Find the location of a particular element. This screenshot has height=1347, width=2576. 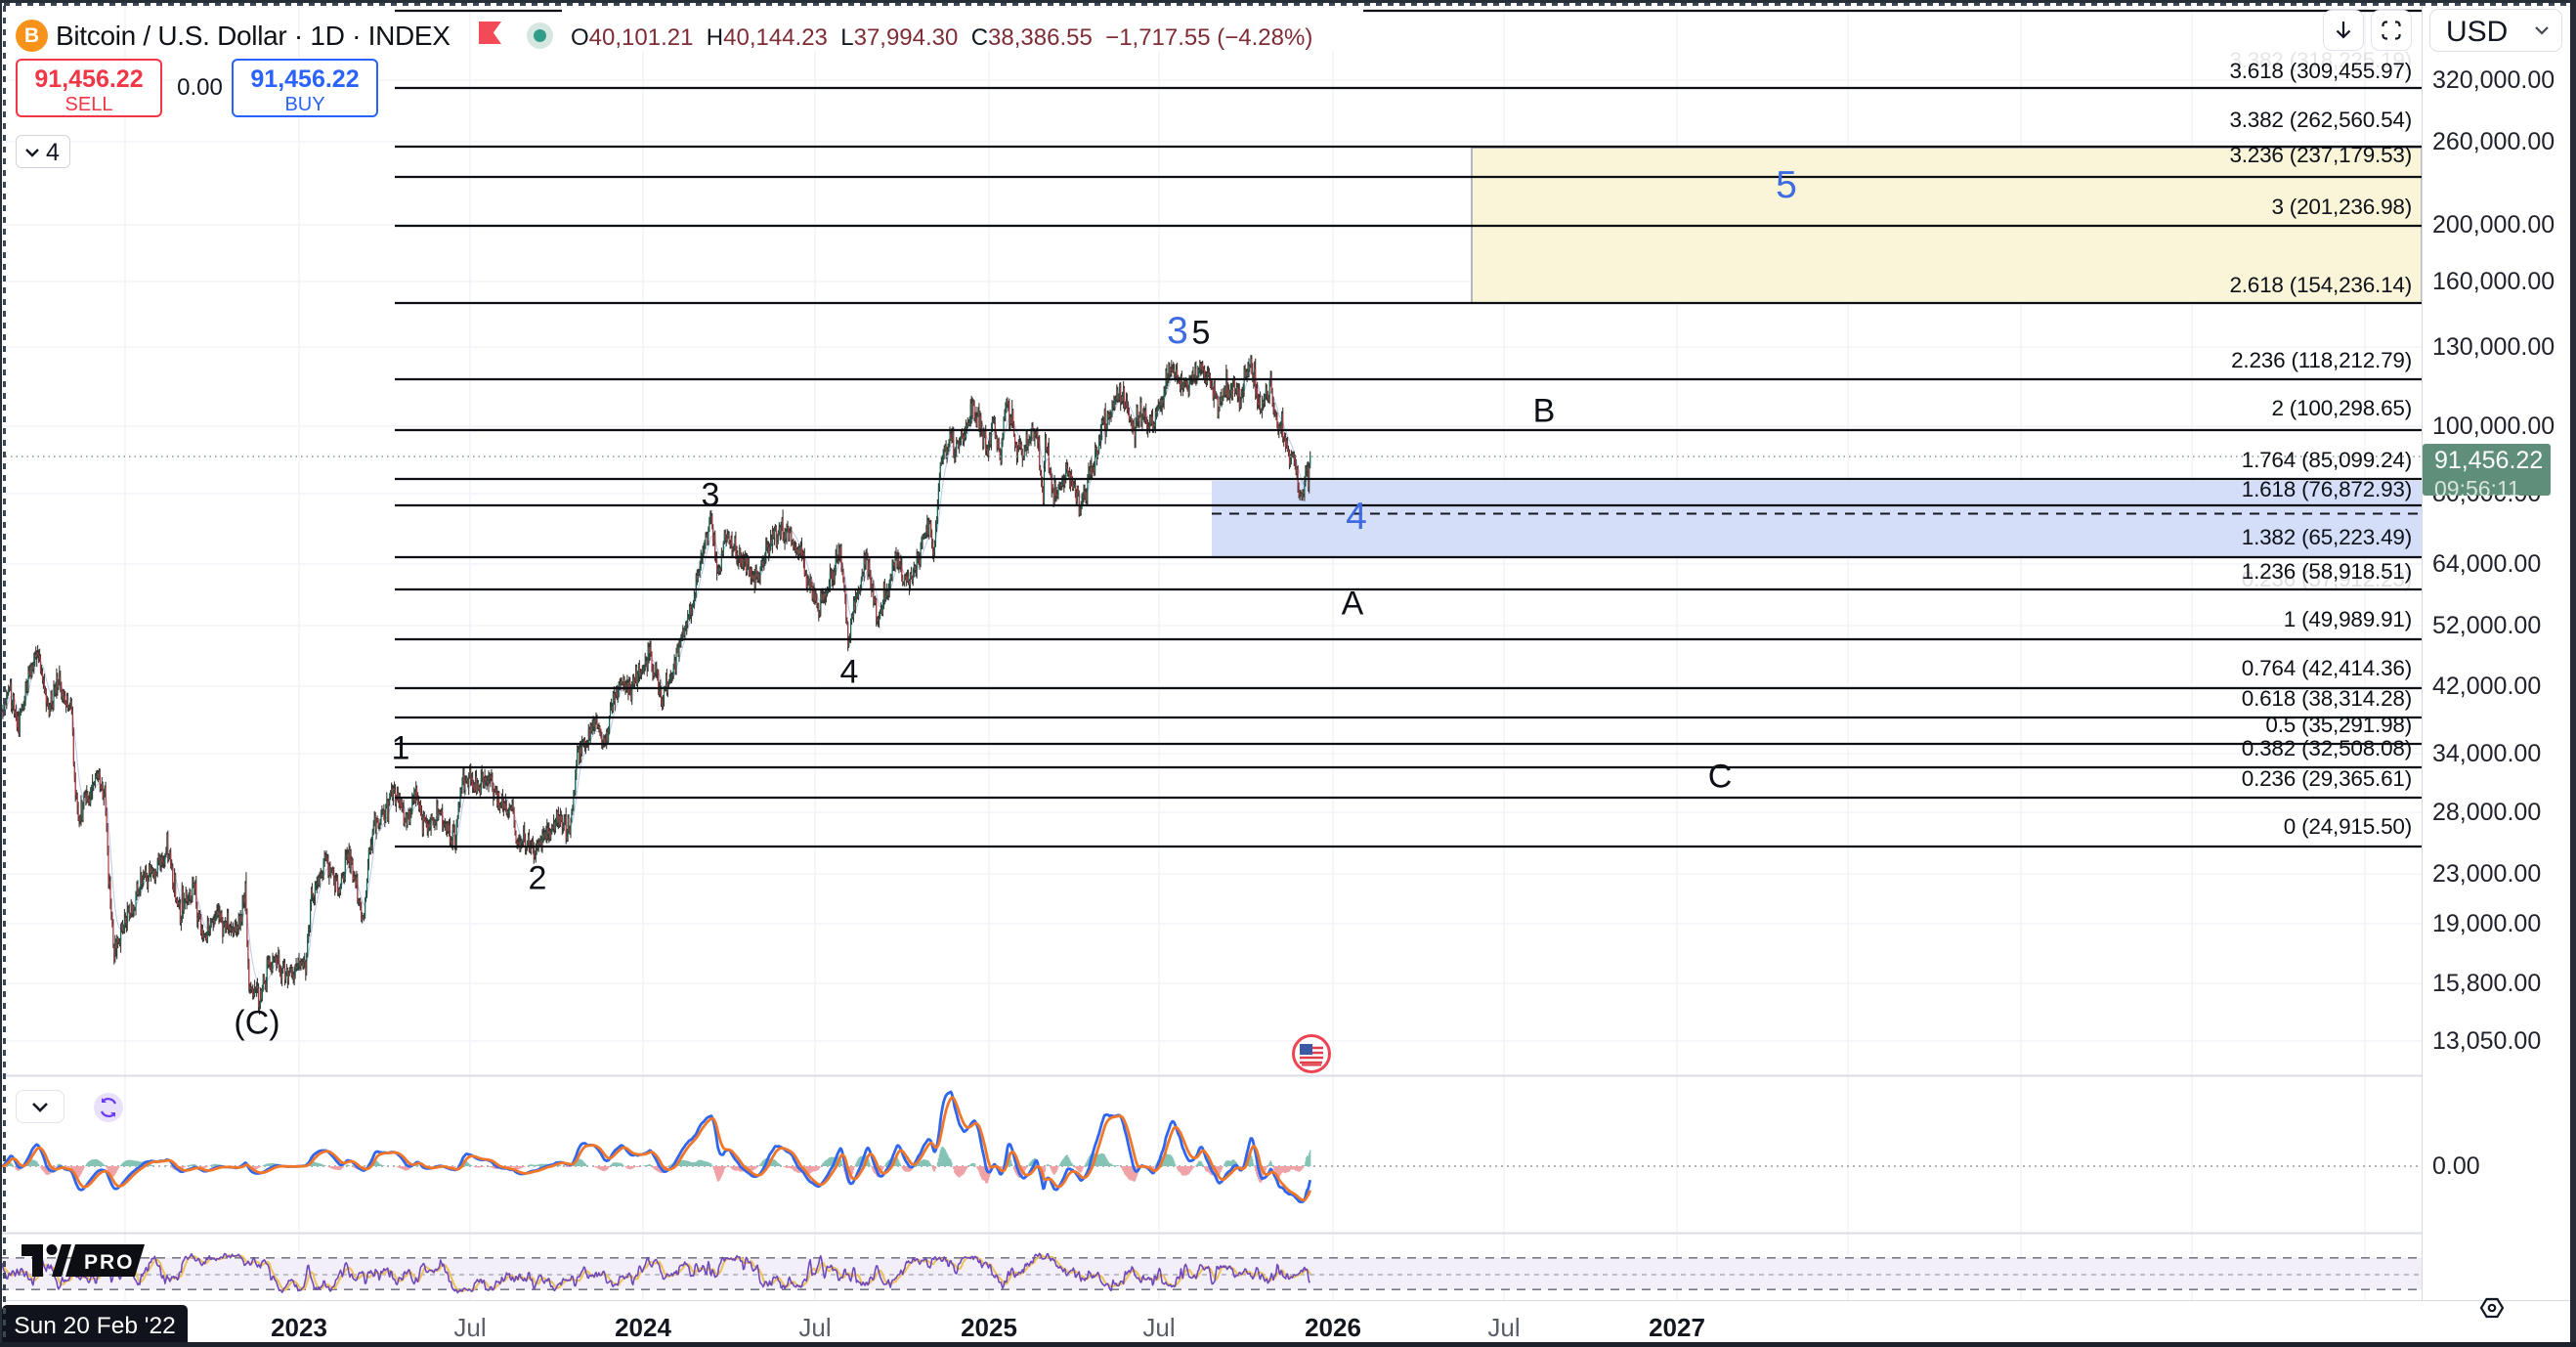

svg-text: PRO is located at coordinates (110, 1262).